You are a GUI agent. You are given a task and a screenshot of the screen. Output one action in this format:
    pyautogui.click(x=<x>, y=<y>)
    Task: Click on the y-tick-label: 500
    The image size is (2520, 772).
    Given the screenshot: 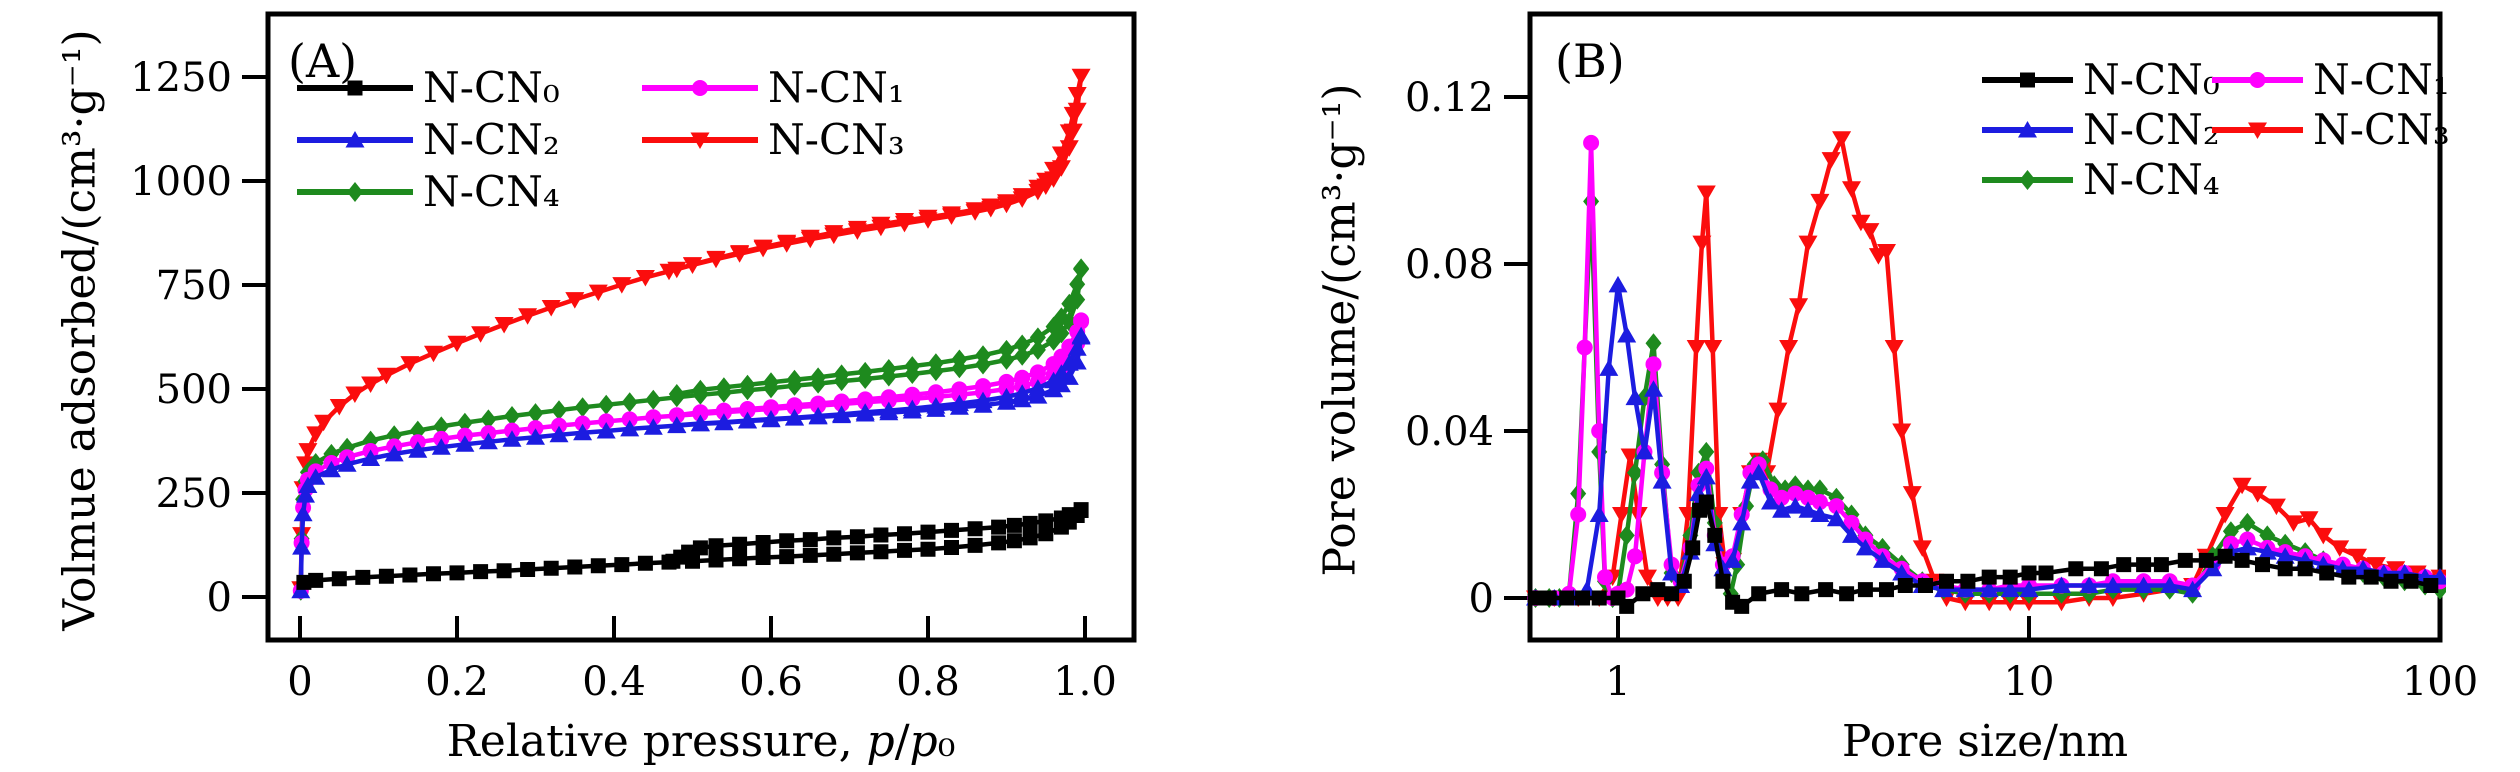 What is the action you would take?
    pyautogui.click(x=194, y=390)
    